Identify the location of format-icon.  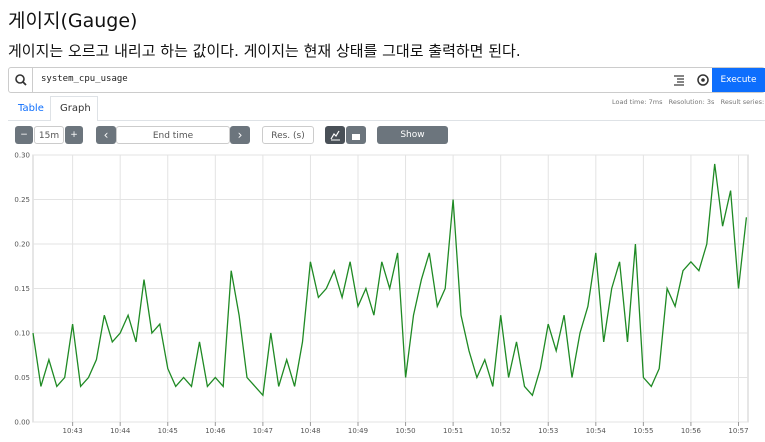
(679, 80).